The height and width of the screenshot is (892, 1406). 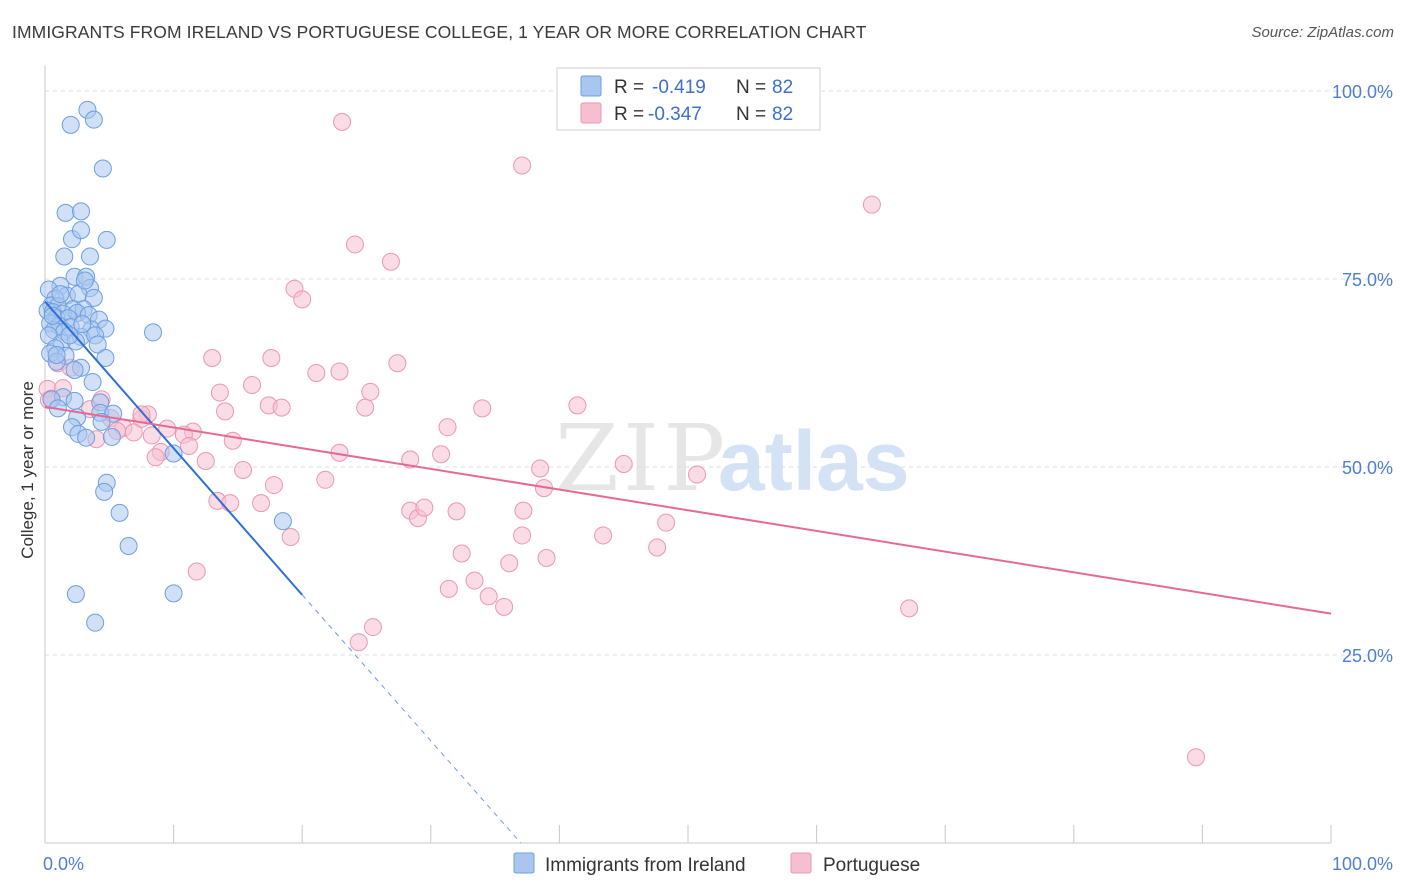 I want to click on y-tick-label: 100.0%, so click(x=1362, y=92).